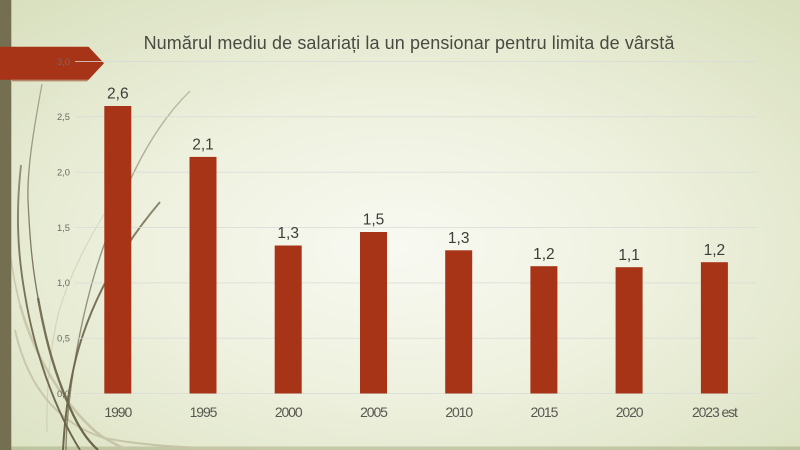 This screenshot has height=450, width=800. Describe the element at coordinates (118, 94) in the screenshot. I see `svg-text: 2,6` at that location.